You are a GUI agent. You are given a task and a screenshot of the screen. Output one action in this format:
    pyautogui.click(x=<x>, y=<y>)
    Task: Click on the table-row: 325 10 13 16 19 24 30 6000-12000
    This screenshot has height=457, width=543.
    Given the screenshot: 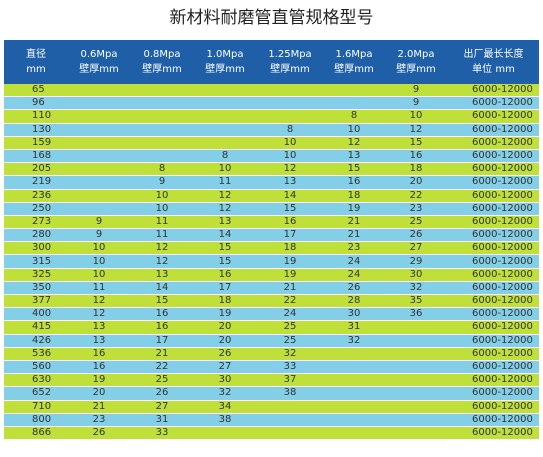 What is the action you would take?
    pyautogui.click(x=271, y=275)
    